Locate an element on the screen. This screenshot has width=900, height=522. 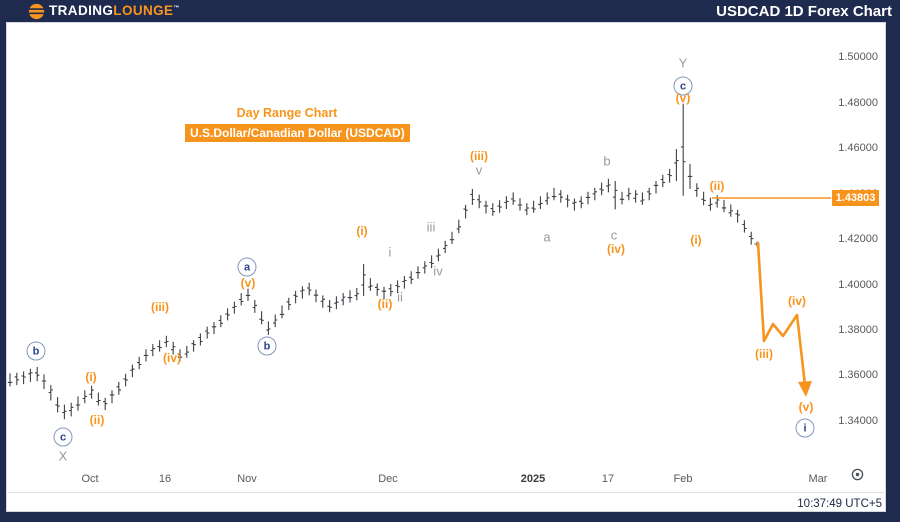
x-axis-label: 2025 is located at coordinates (533, 479).